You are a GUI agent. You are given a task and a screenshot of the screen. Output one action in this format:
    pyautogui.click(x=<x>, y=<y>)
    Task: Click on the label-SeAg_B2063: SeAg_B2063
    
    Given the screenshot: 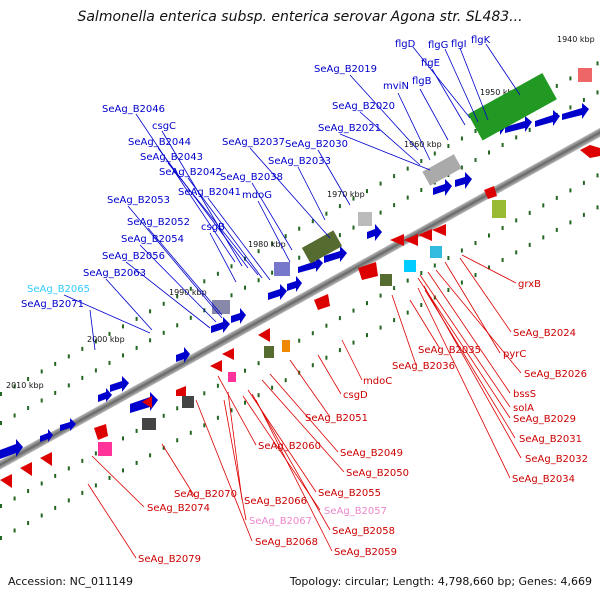 What is the action you would take?
    pyautogui.click(x=114, y=273)
    